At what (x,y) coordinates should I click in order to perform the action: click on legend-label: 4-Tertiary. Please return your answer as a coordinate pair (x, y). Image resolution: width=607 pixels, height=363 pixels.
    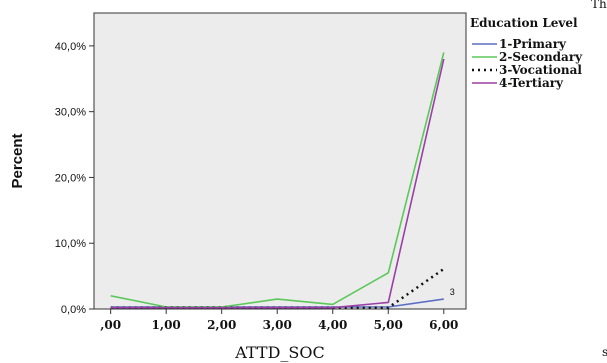
    Looking at the image, I should click on (531, 83).